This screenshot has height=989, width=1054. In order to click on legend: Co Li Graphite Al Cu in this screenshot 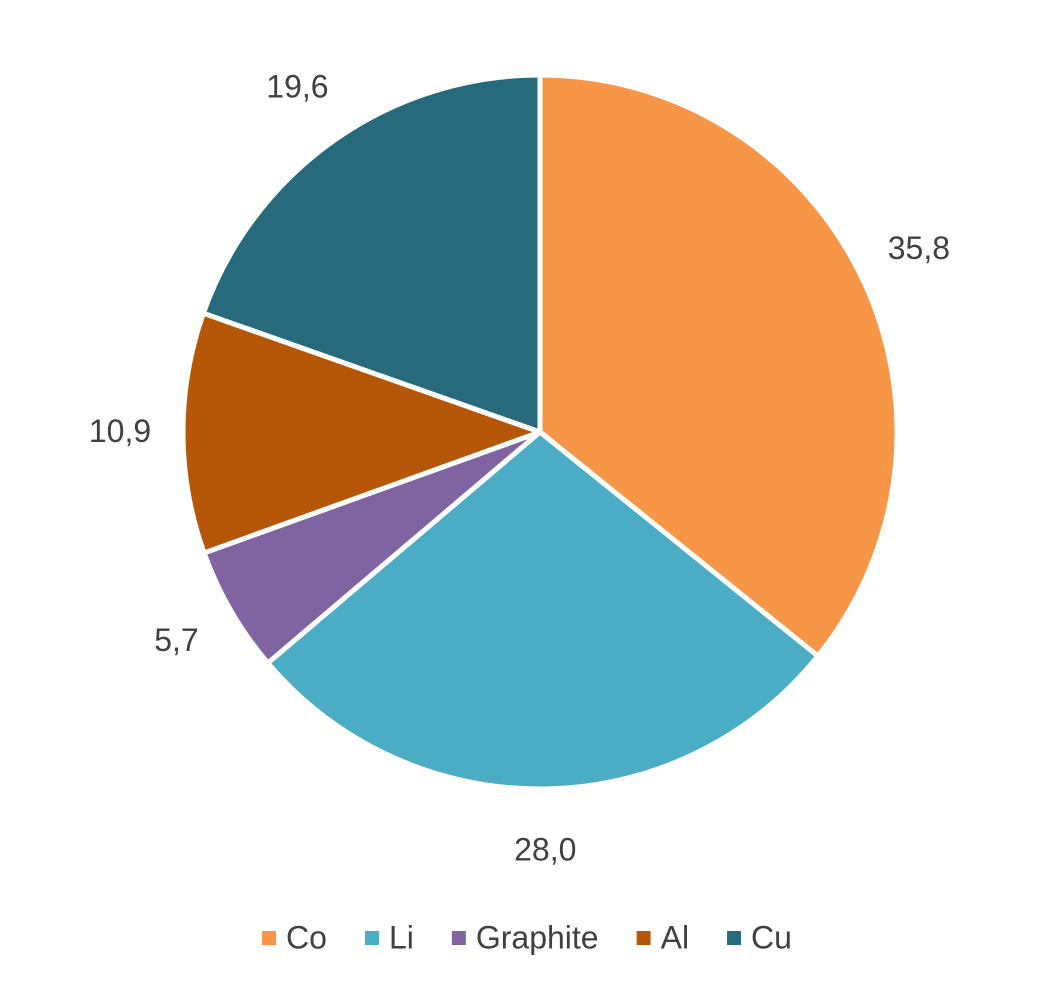, I will do `click(527, 937)`.